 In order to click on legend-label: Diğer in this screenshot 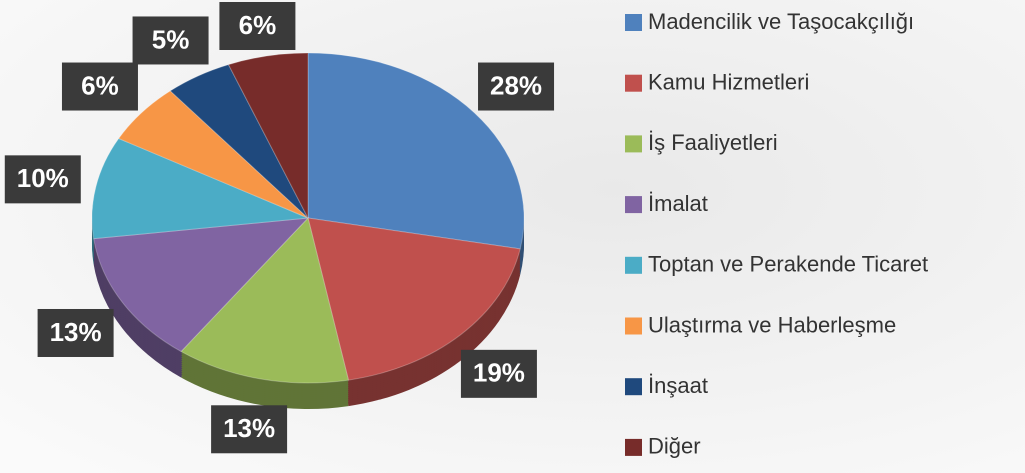, I will do `click(674, 446)`.